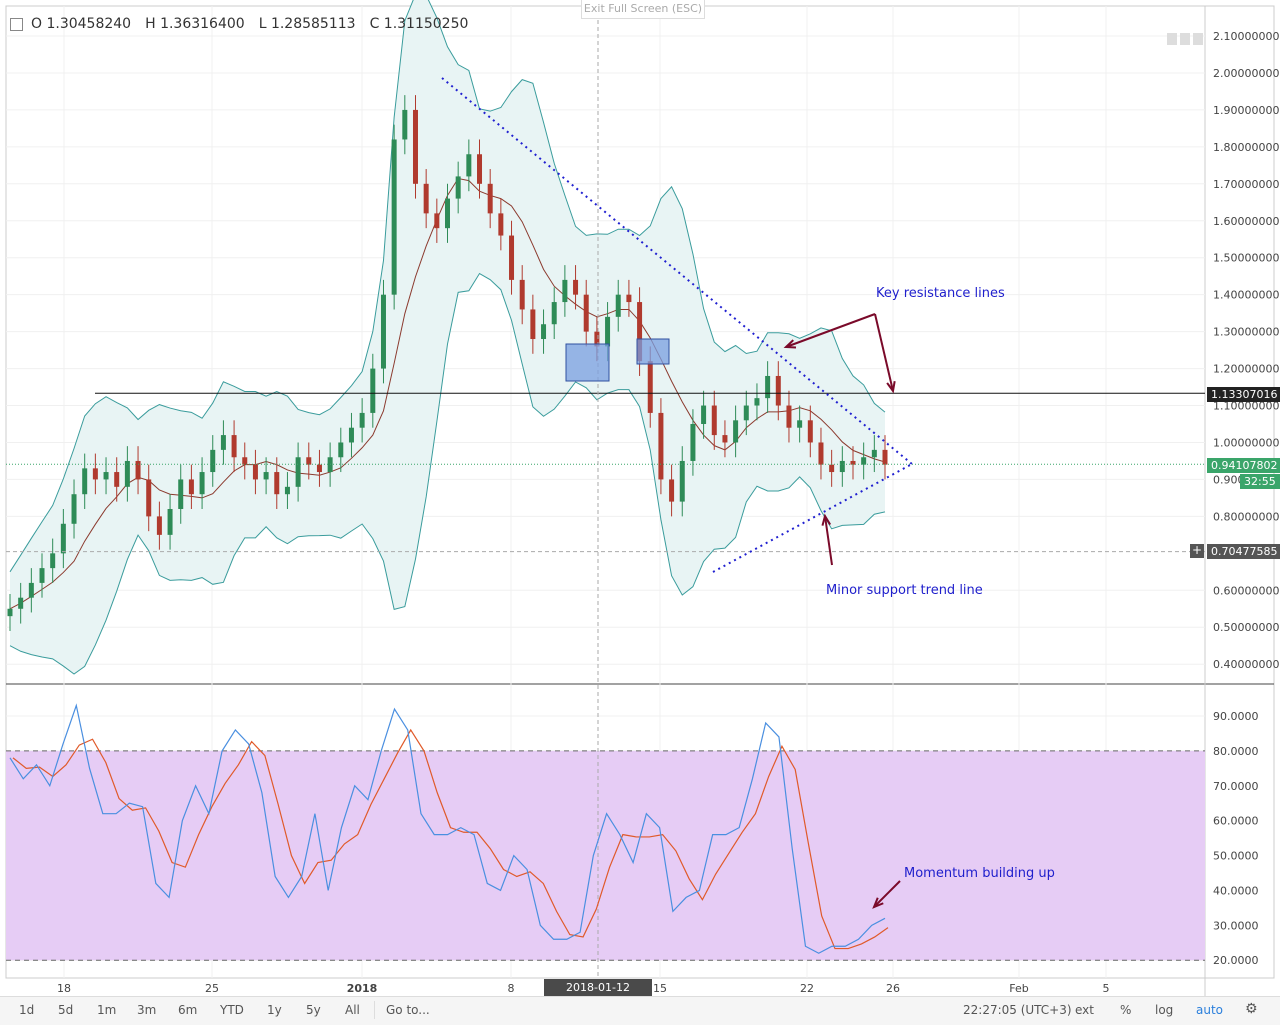 Image resolution: width=1280 pixels, height=1025 pixels. What do you see at coordinates (147, 1010) in the screenshot?
I see `timeframe-3m: 3m` at bounding box center [147, 1010].